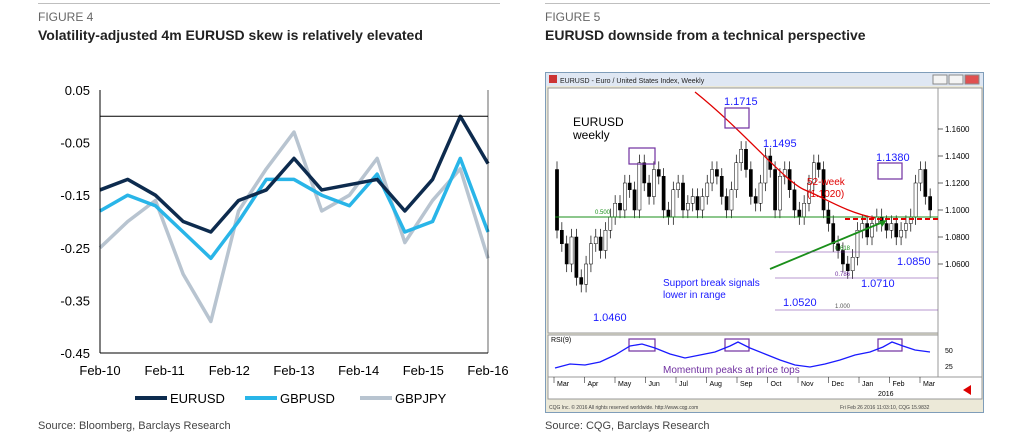  Describe the element at coordinates (764, 79) in the screenshot. I see `window-titlebar` at that location.